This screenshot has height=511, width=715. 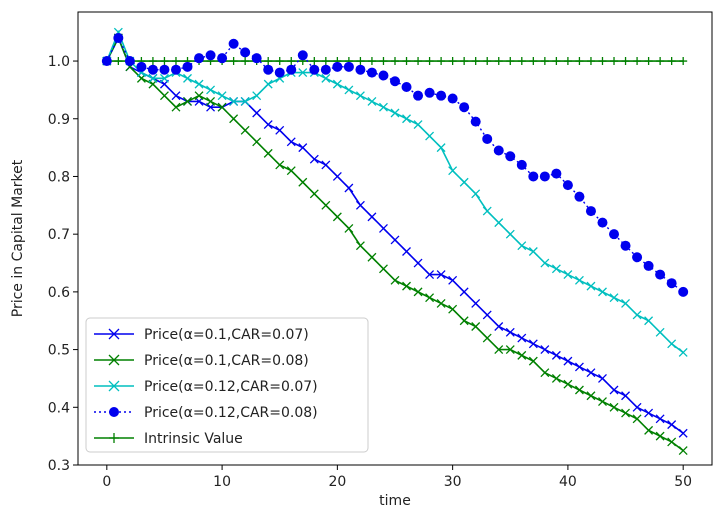 I want to click on y-tick-label: 1.0, so click(x=59, y=62).